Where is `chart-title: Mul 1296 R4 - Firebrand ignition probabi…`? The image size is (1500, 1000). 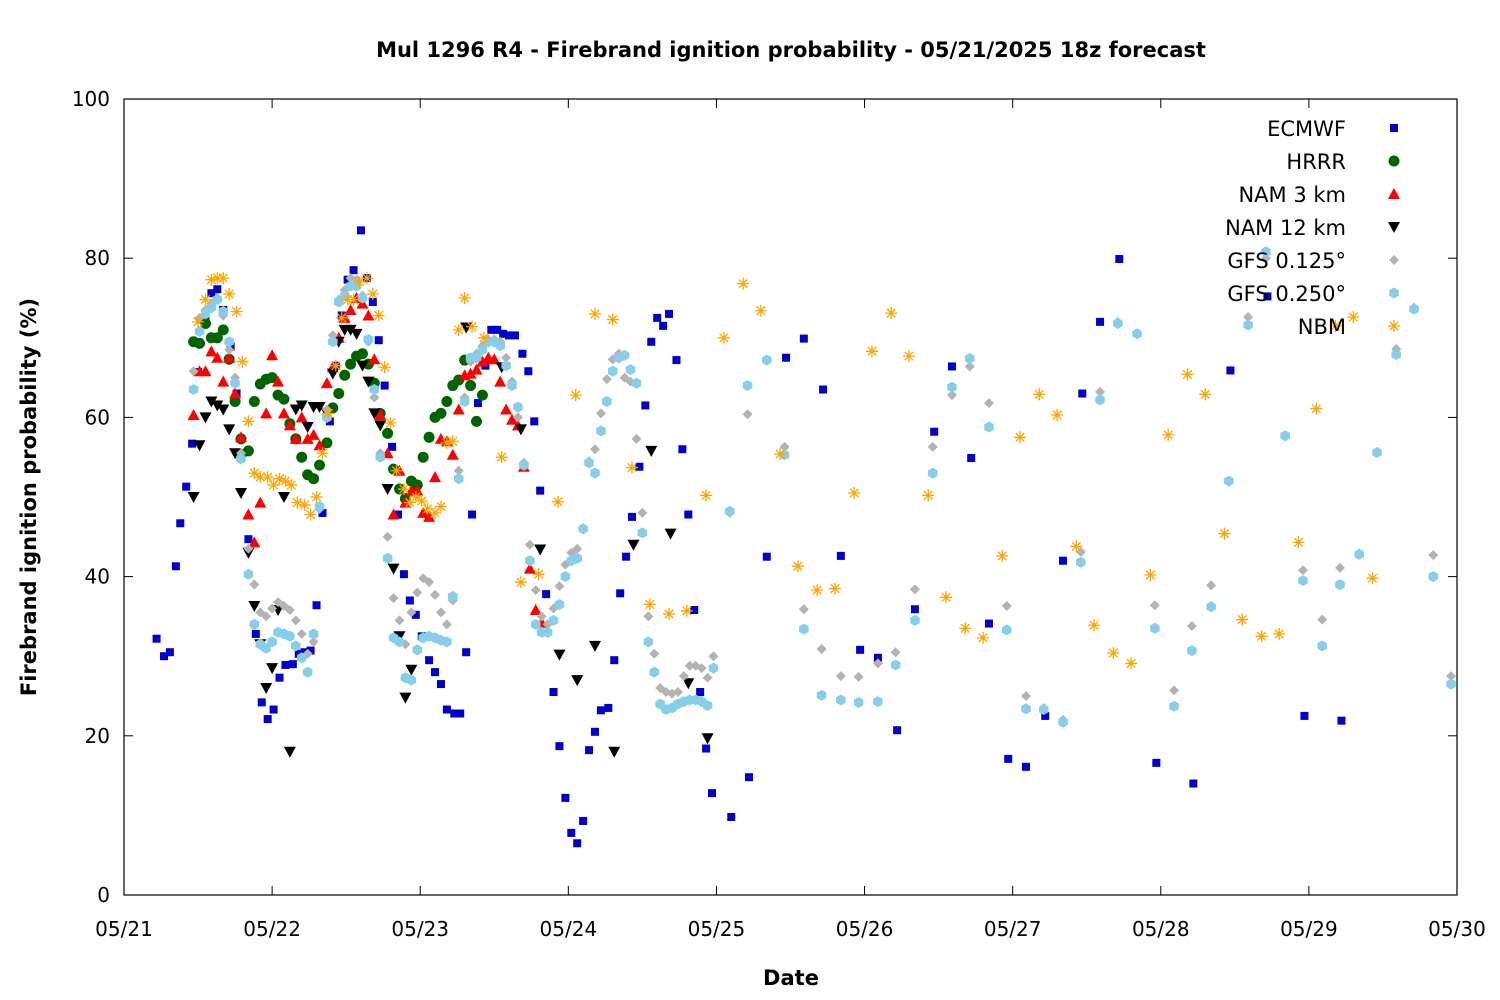
chart-title: Mul 1296 R4 - Firebrand ignition probabi… is located at coordinates (791, 50).